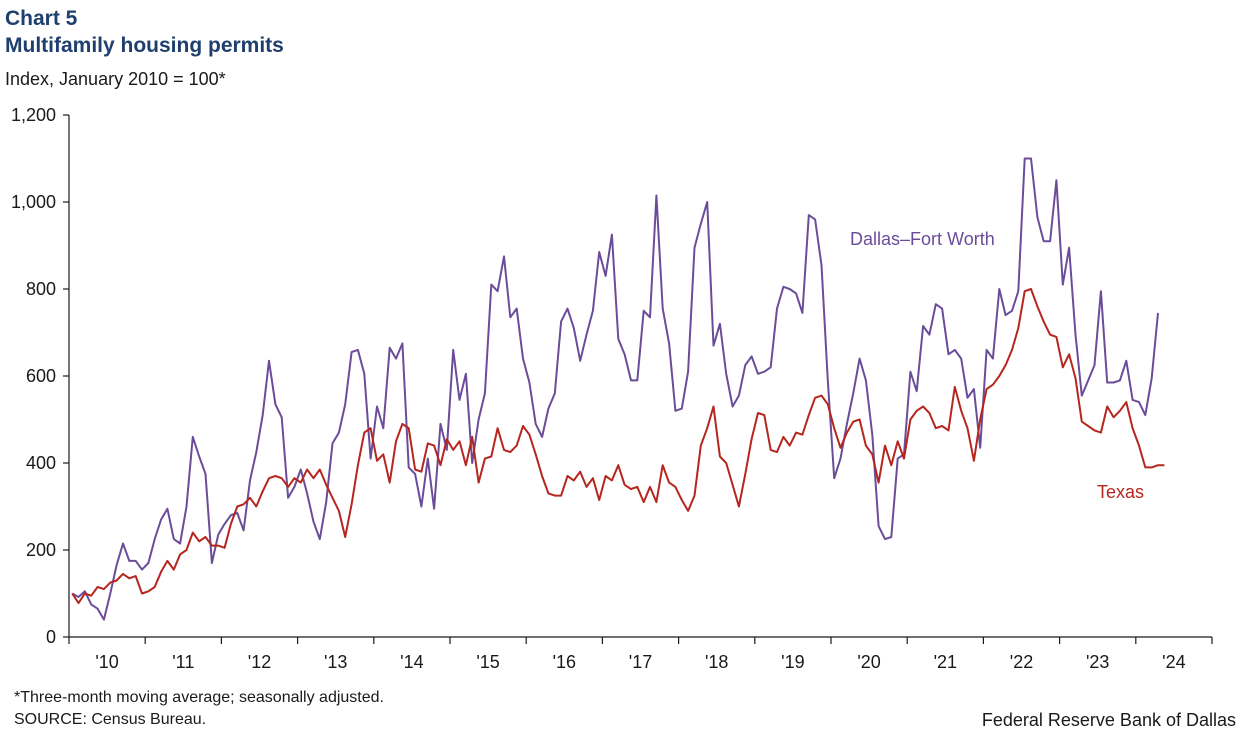 The width and height of the screenshot is (1244, 734). I want to click on y-tick-label: 0, so click(51, 637).